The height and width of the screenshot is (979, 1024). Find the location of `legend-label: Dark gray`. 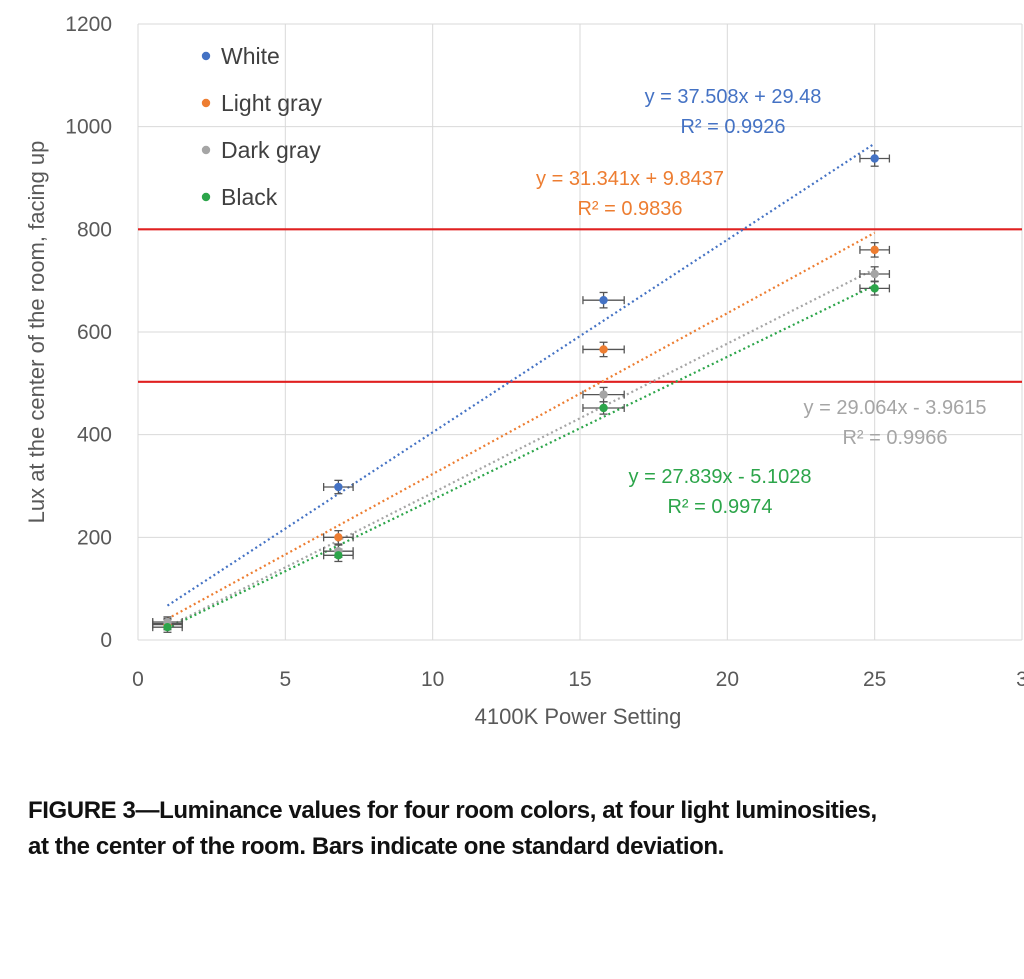

legend-label: Dark gray is located at coordinates (271, 150).